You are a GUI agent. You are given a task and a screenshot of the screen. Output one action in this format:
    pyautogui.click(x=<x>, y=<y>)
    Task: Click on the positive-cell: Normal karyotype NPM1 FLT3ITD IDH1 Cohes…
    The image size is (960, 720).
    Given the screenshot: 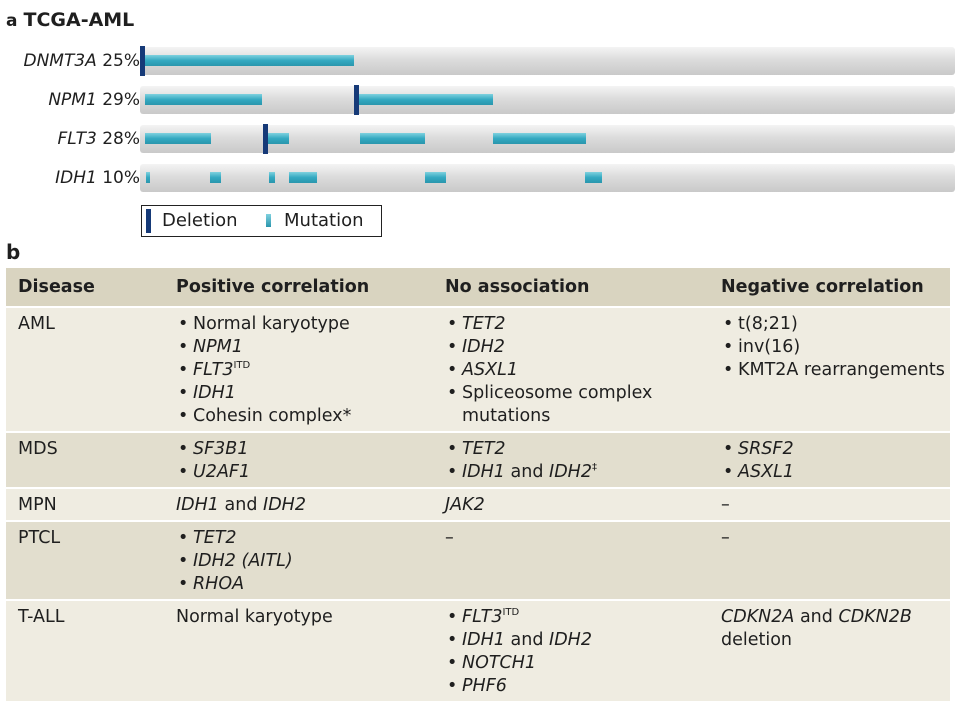 What is the action you would take?
    pyautogui.click(x=298, y=369)
    